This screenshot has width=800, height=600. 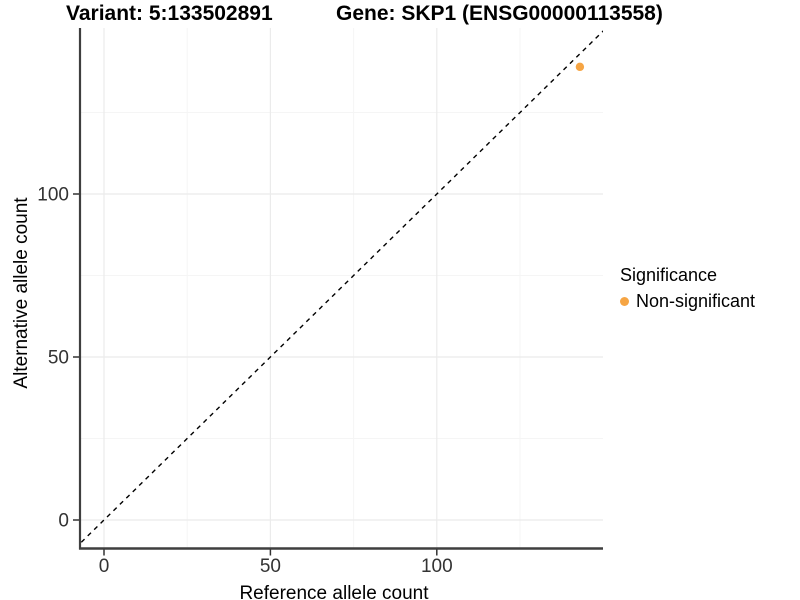 What do you see at coordinates (624, 301) in the screenshot?
I see `legend-point-icon` at bounding box center [624, 301].